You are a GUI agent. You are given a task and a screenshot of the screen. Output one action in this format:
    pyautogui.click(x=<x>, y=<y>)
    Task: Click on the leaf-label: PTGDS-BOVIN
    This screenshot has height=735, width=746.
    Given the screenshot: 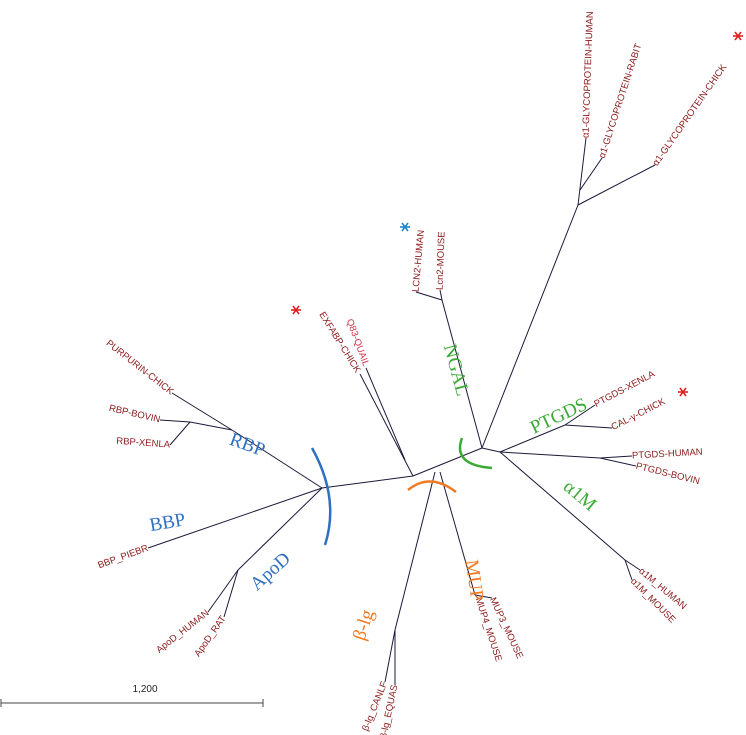 What is the action you would take?
    pyautogui.click(x=668, y=474)
    